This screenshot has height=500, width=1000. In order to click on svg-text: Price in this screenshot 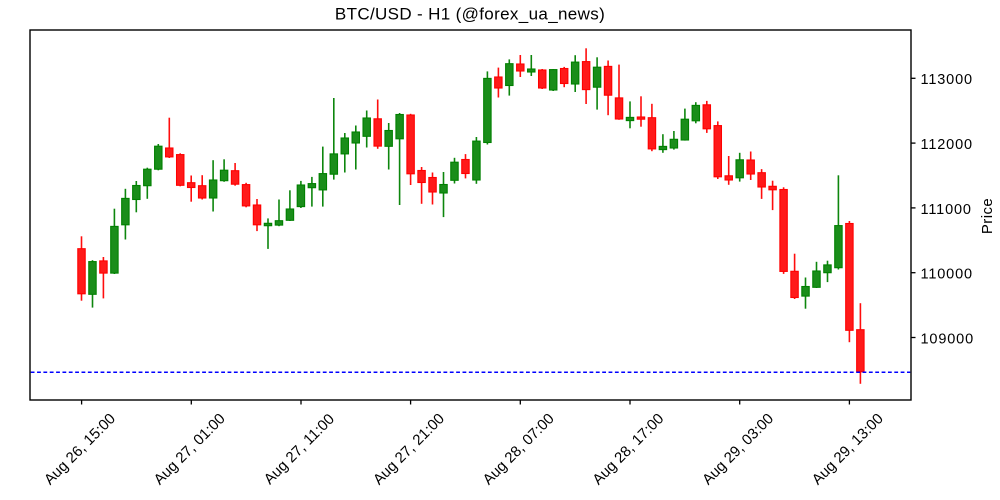, I will do `click(987, 216)`.